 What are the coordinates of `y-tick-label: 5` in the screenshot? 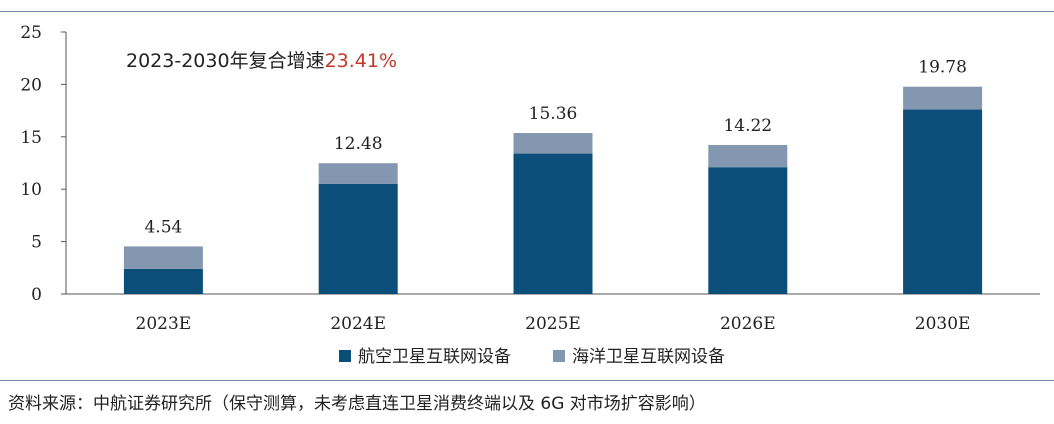 It's located at (36, 243).